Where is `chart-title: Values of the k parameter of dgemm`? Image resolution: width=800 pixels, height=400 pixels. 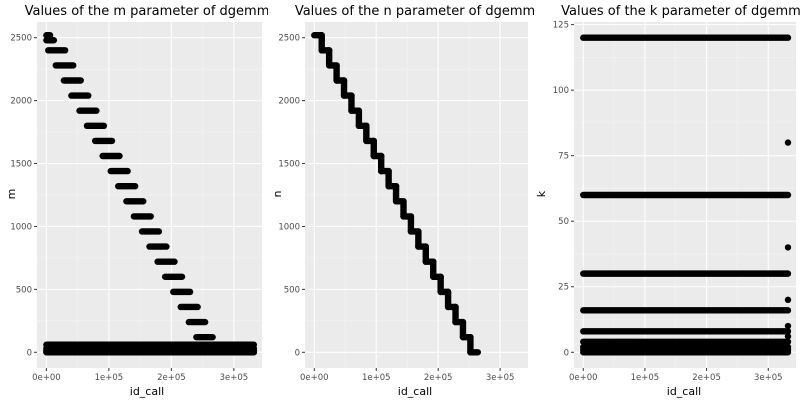 chart-title: Values of the k parameter of dgemm is located at coordinates (680, 11).